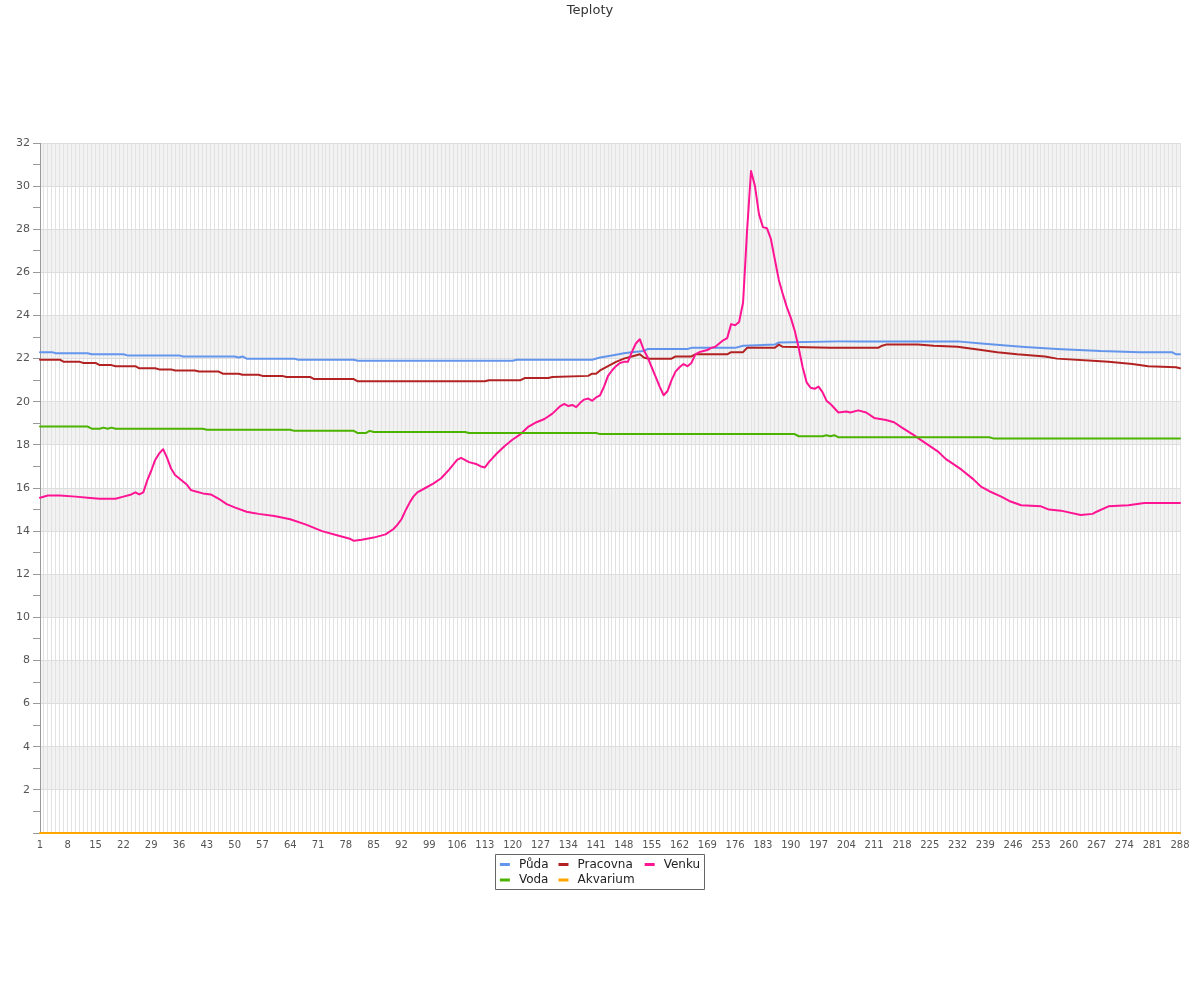 The height and width of the screenshot is (1000, 1200). I want to click on y-tick-label: 4, so click(26, 746).